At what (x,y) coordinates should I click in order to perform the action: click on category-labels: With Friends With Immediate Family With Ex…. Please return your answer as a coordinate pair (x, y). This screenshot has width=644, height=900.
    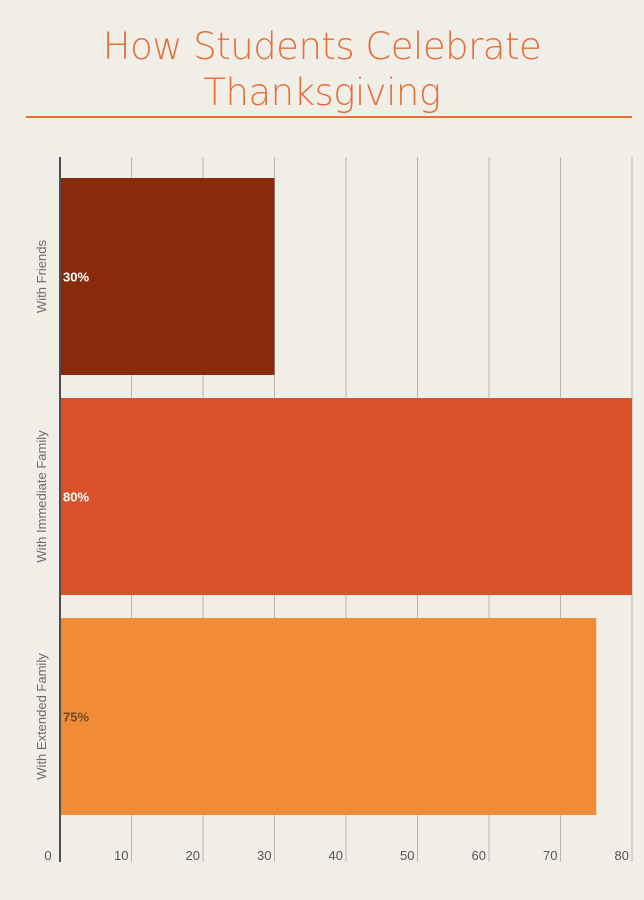
    Looking at the image, I should click on (41, 510).